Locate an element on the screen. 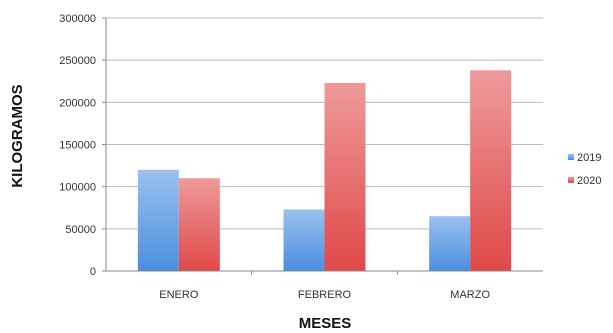 The width and height of the screenshot is (613, 333). y-axis-ticks: 0 50000 100000 150000 200000 250000 300000 is located at coordinates (83, 145).